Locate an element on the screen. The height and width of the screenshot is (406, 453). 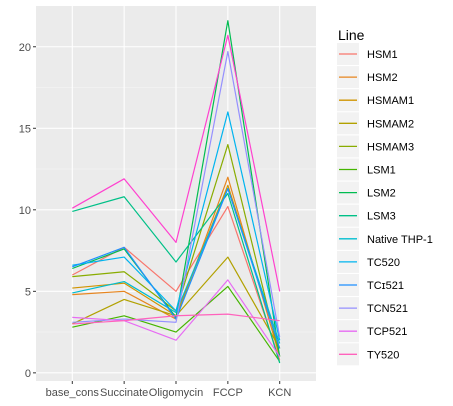
legend-item: LSM2 is located at coordinates (366, 192).